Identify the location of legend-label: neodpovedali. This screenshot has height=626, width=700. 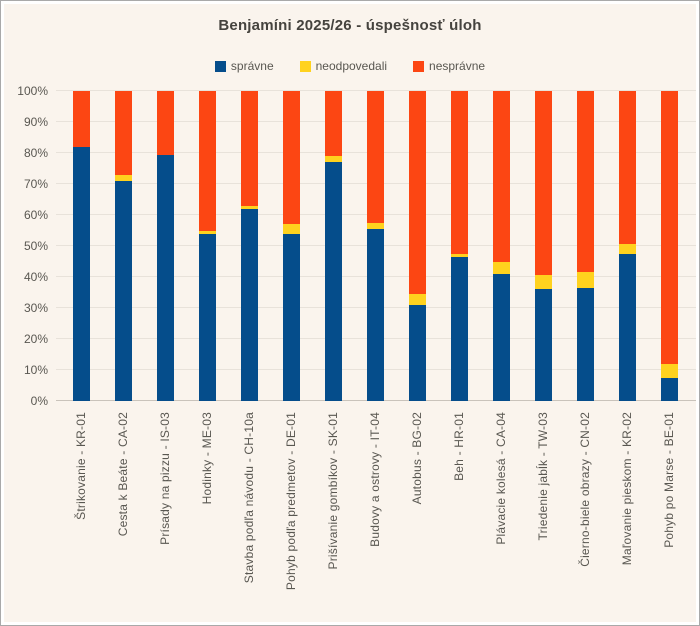
(351, 66).